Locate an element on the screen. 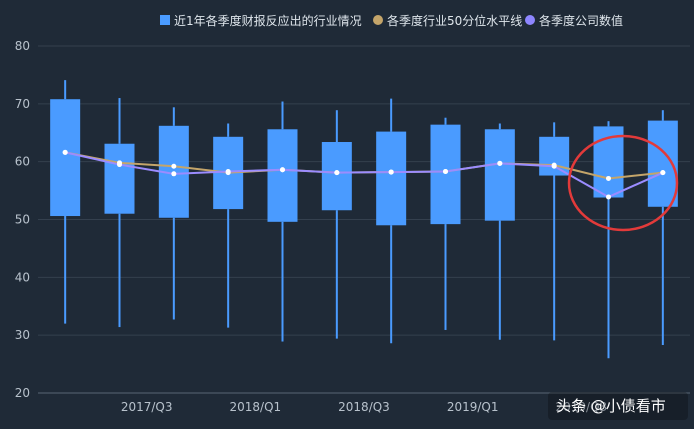 This screenshot has height=429, width=694. watermark-text: 头条 @小债看市 is located at coordinates (611, 406).